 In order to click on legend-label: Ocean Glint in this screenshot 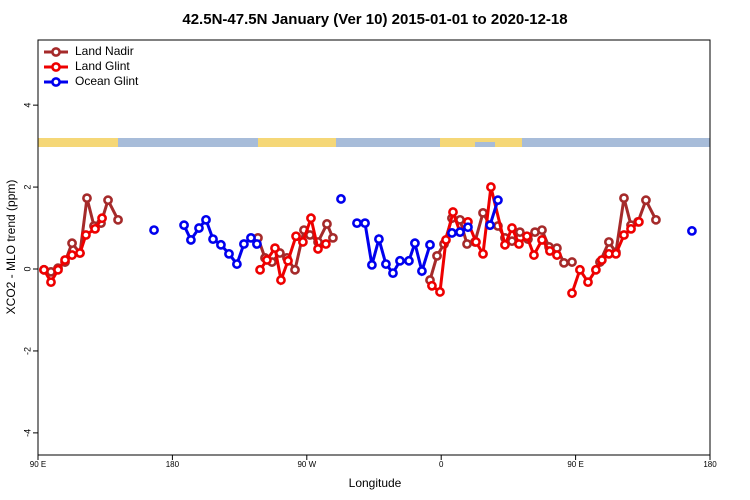, I will do `click(107, 81)`.